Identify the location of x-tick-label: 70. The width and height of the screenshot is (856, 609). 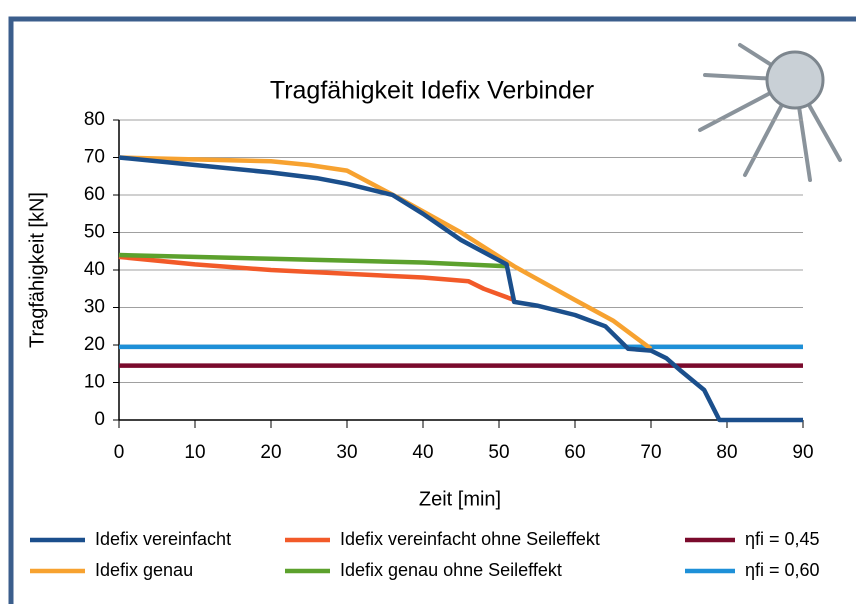
(650, 452).